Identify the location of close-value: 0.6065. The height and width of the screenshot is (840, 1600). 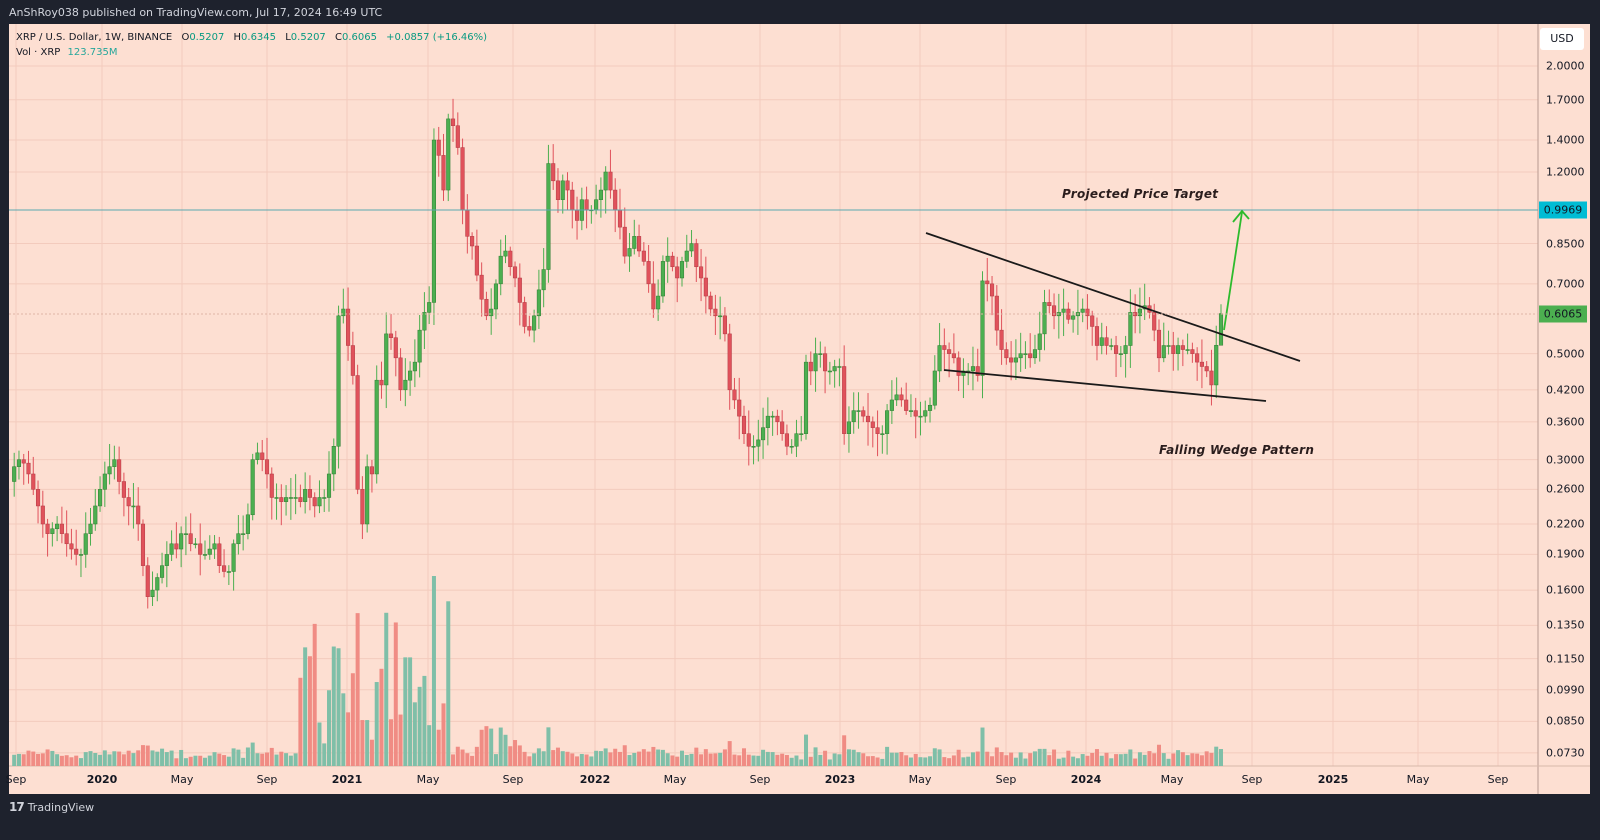
(359, 37).